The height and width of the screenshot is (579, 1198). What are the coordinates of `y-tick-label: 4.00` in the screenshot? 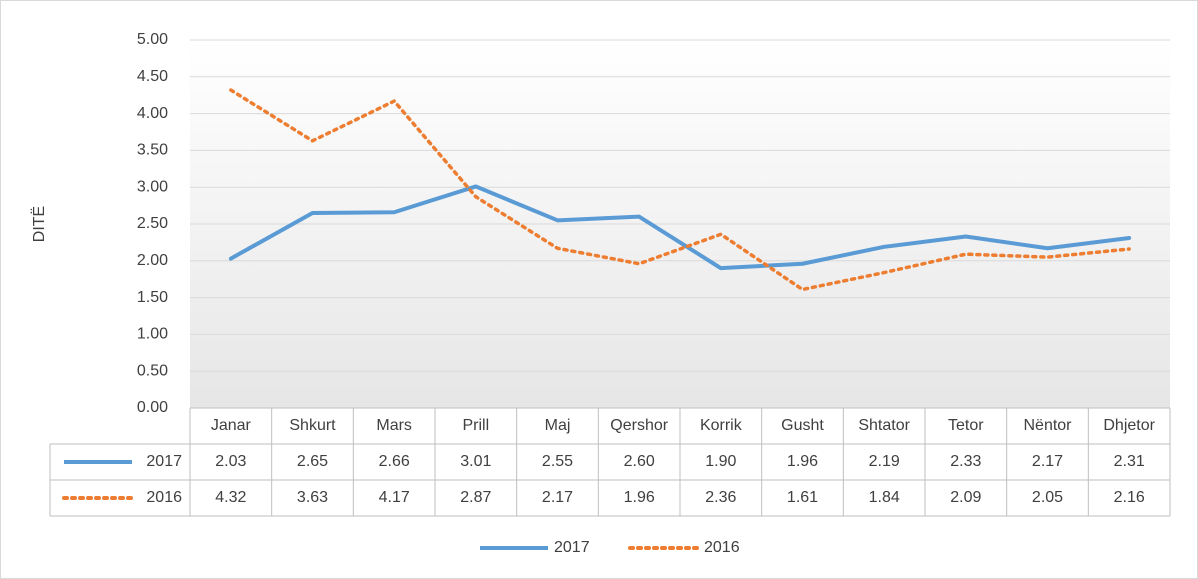 It's located at (152, 113).